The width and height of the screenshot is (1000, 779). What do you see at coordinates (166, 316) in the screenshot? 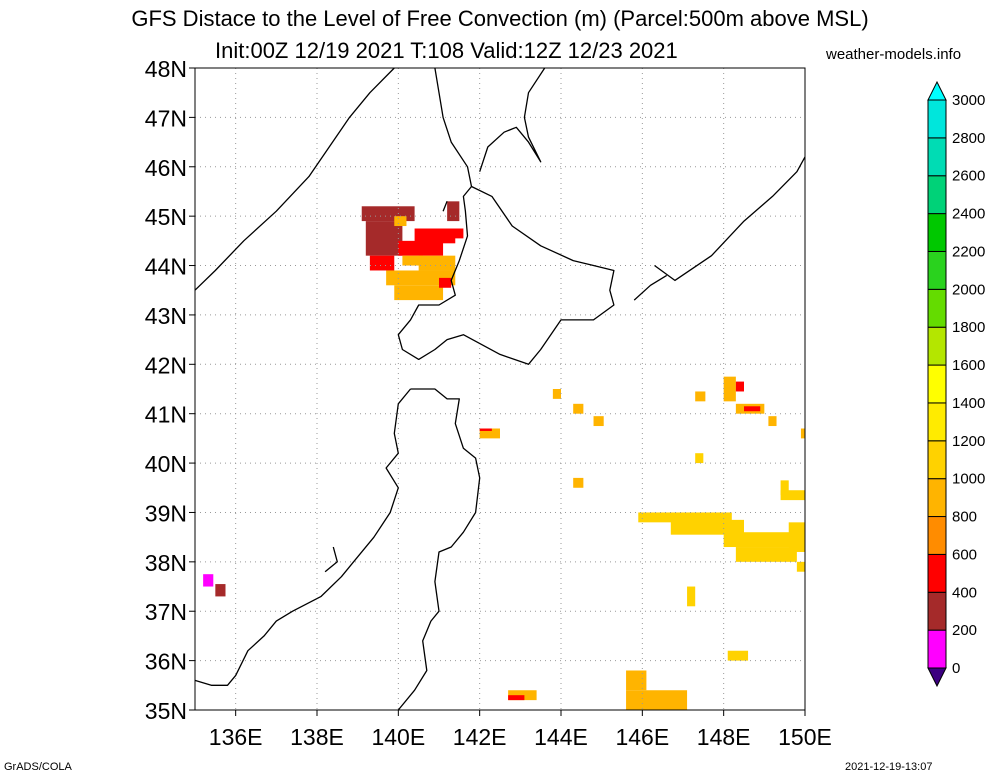
I see `lat-tick-label: 43N` at bounding box center [166, 316].